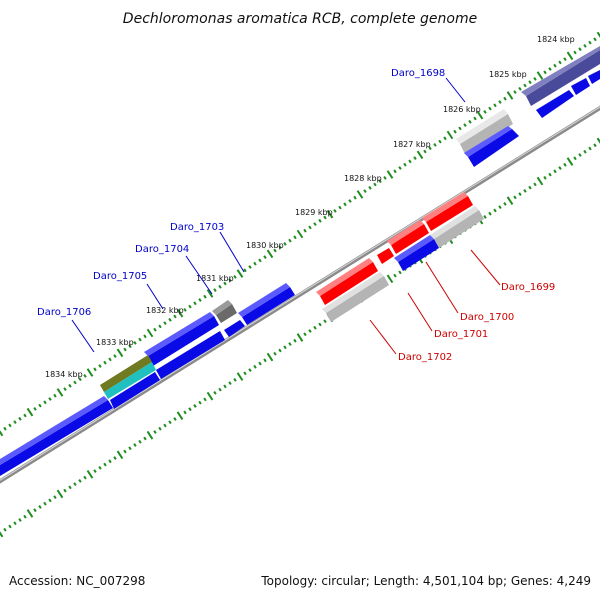  Describe the element at coordinates (120, 276) in the screenshot. I see `gene-label-daro-1705: Daro_1705` at that location.